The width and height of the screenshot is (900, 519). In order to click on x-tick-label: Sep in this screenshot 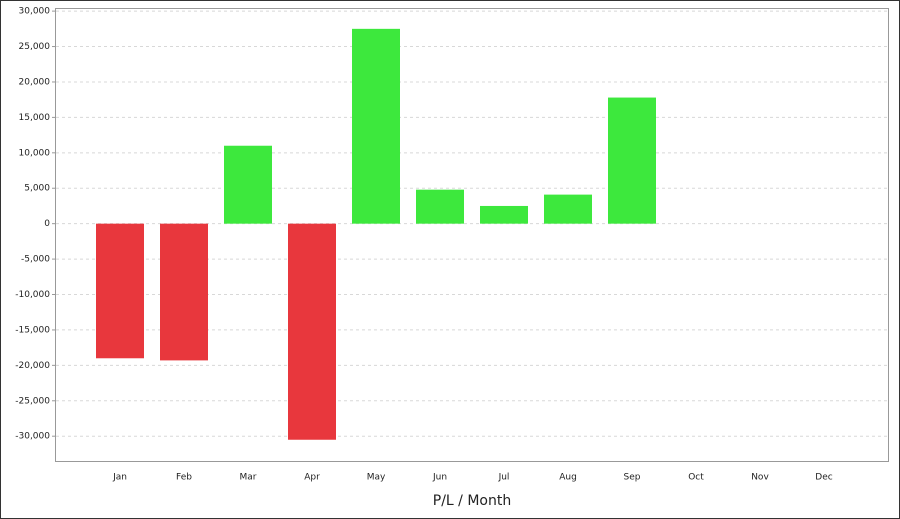, I will do `click(632, 478)`.